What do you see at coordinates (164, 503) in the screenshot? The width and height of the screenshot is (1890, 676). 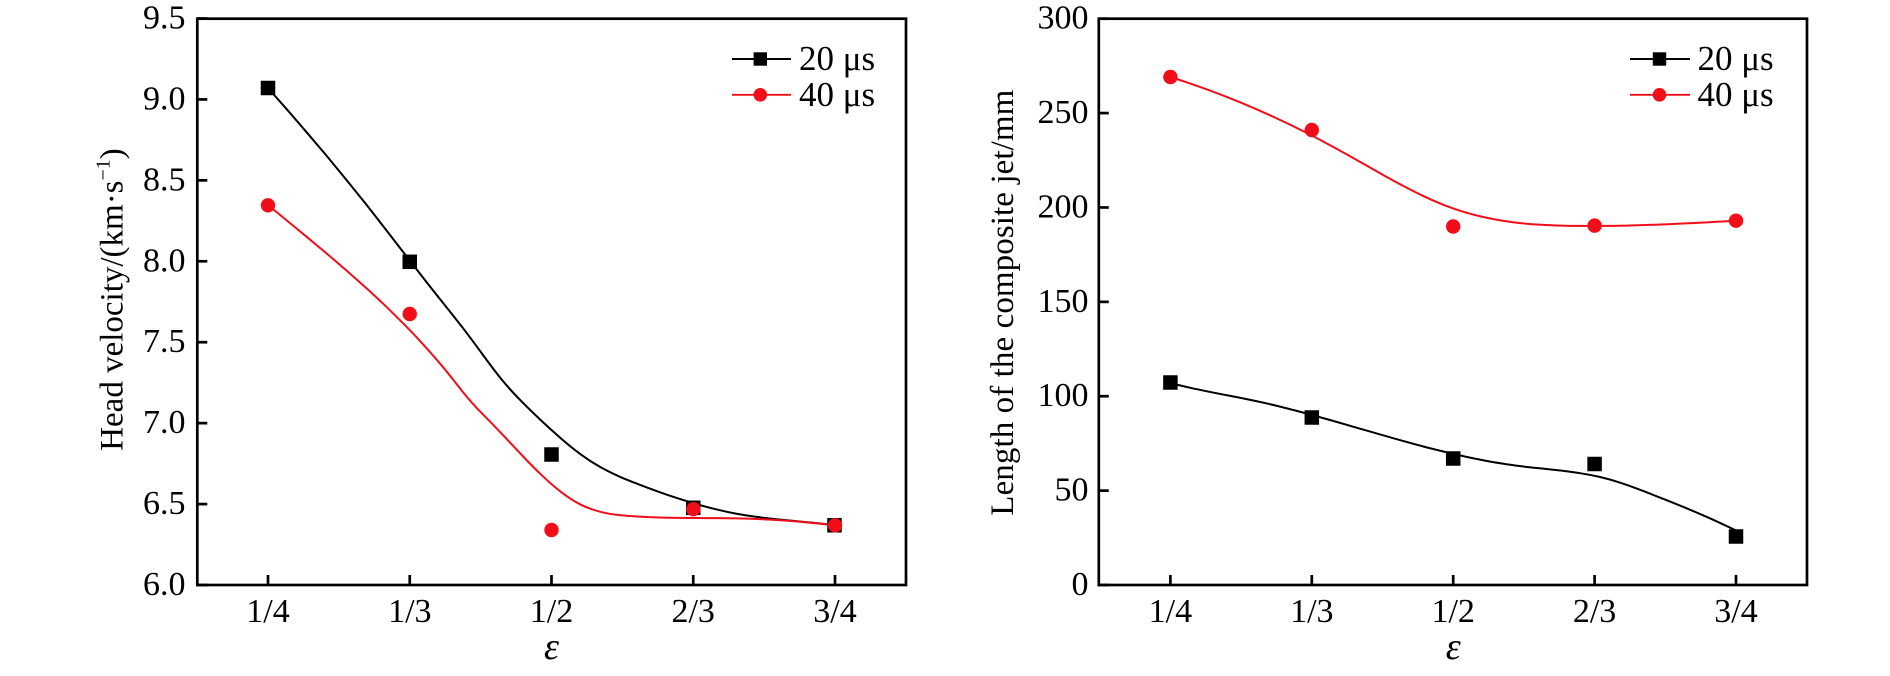 I see `svg-text: 6.5` at bounding box center [164, 503].